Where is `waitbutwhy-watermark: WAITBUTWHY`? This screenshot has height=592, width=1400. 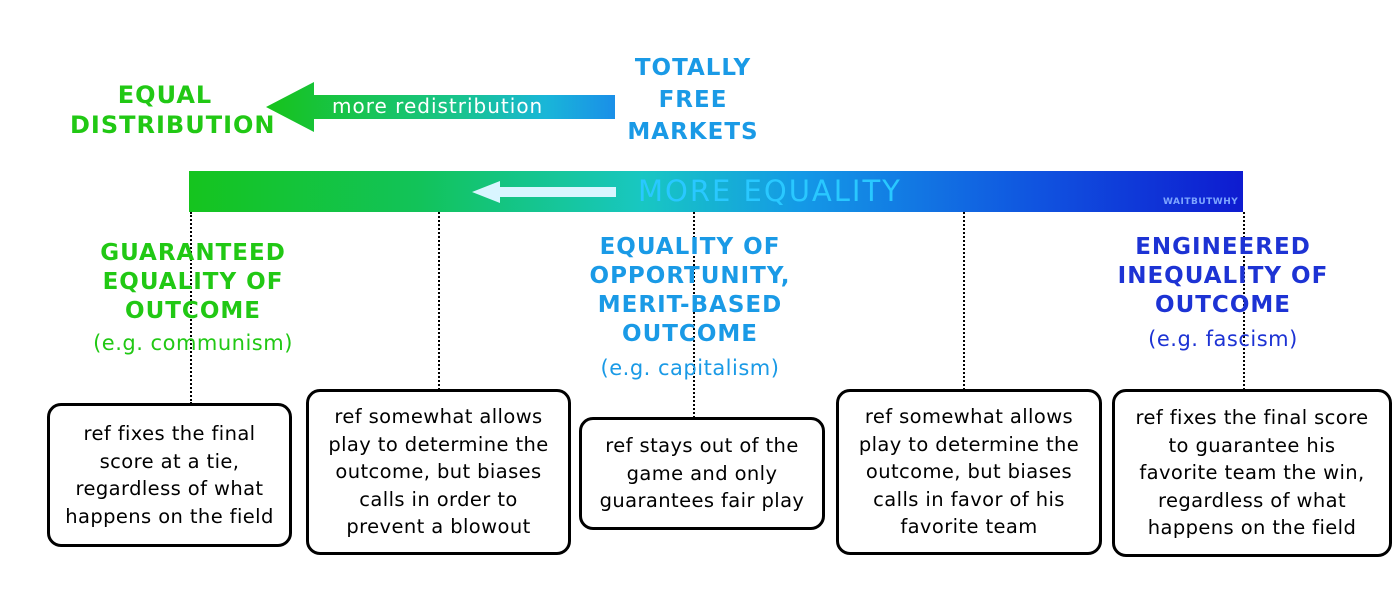 waitbutwhy-watermark: WAITBUTWHY is located at coordinates (1201, 202).